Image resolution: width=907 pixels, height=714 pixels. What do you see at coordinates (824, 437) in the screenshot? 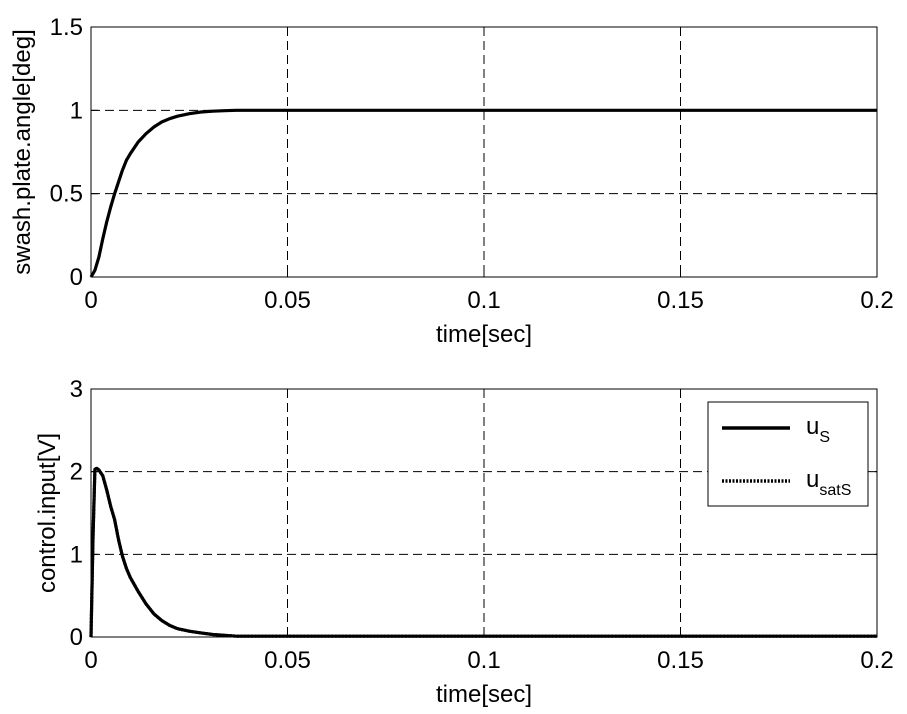
I see `legend-label-u-s-subscript: S` at bounding box center [824, 437].